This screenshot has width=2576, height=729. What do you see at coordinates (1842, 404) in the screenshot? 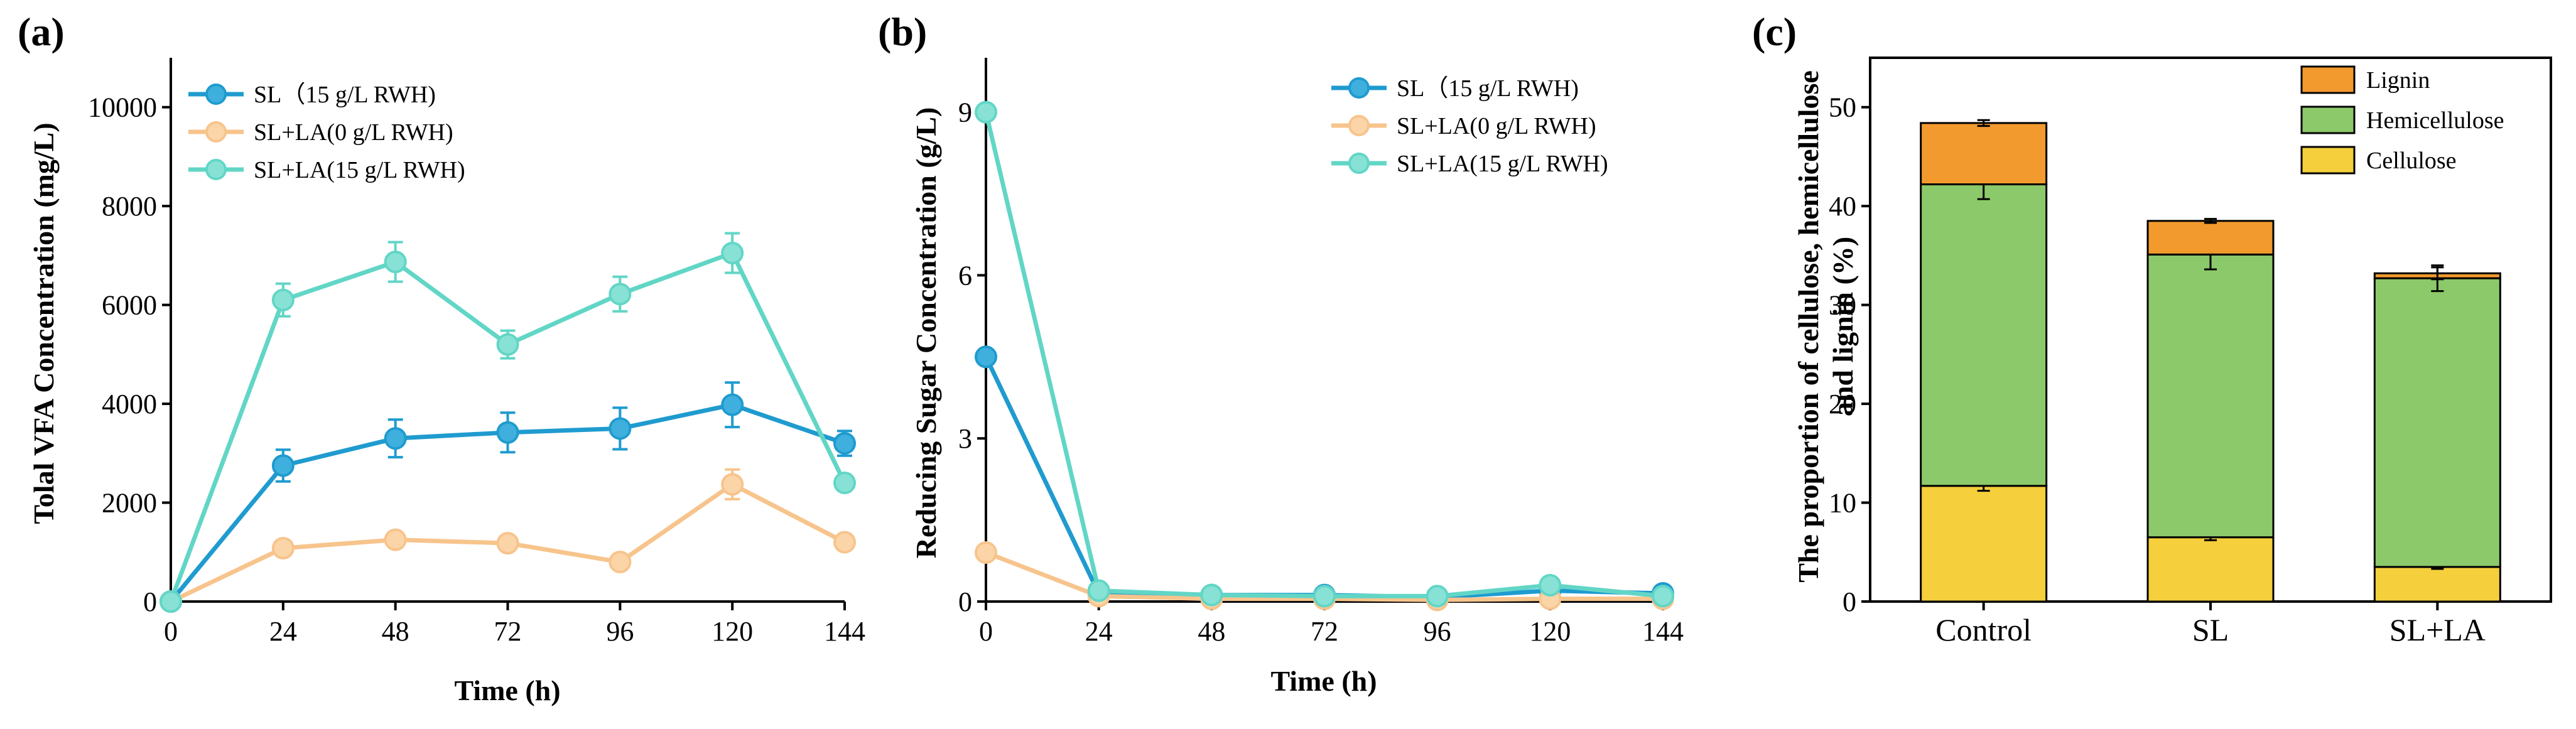
I see `panel-c-y-tick-label: 20` at bounding box center [1842, 404].